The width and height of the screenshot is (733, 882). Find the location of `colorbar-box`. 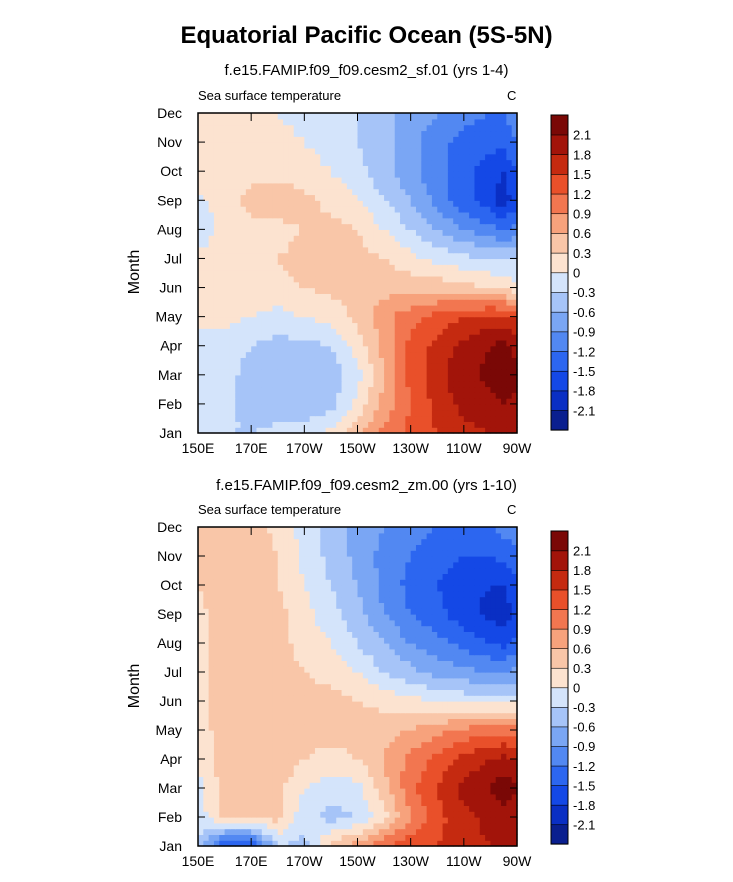

colorbar-box is located at coordinates (559, 420).